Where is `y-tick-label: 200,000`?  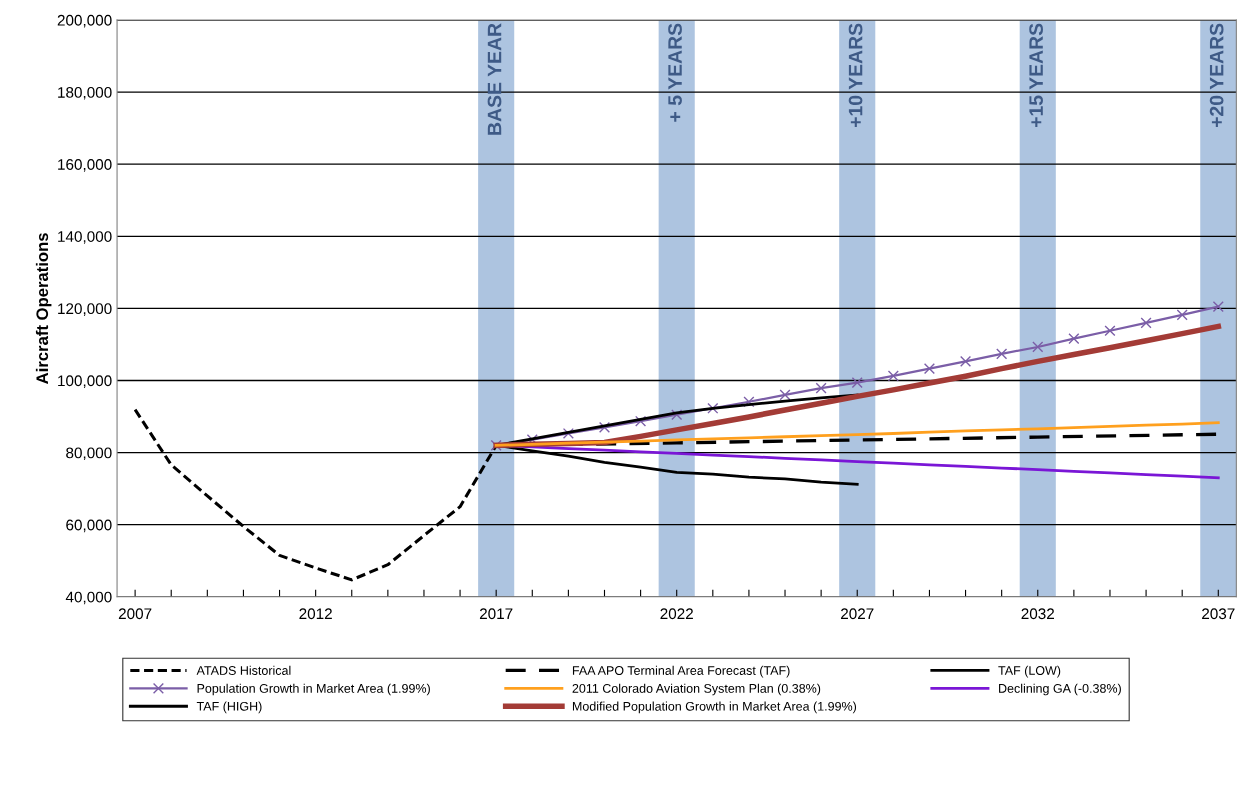 y-tick-label: 200,000 is located at coordinates (84, 21).